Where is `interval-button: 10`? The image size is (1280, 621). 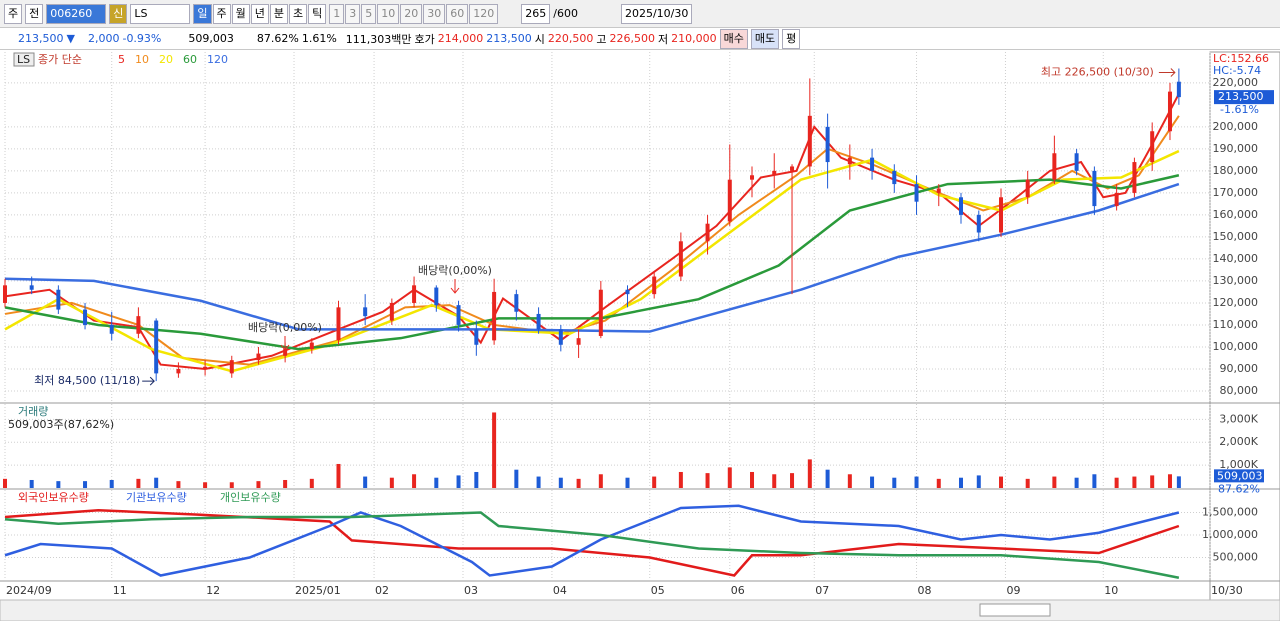
interval-button: 10 is located at coordinates (388, 13).